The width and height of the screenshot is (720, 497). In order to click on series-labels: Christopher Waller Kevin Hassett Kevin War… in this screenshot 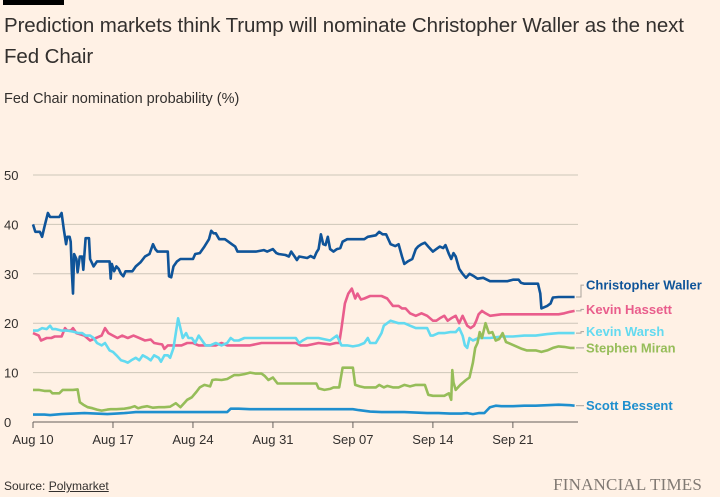, I will do `click(639, 345)`.